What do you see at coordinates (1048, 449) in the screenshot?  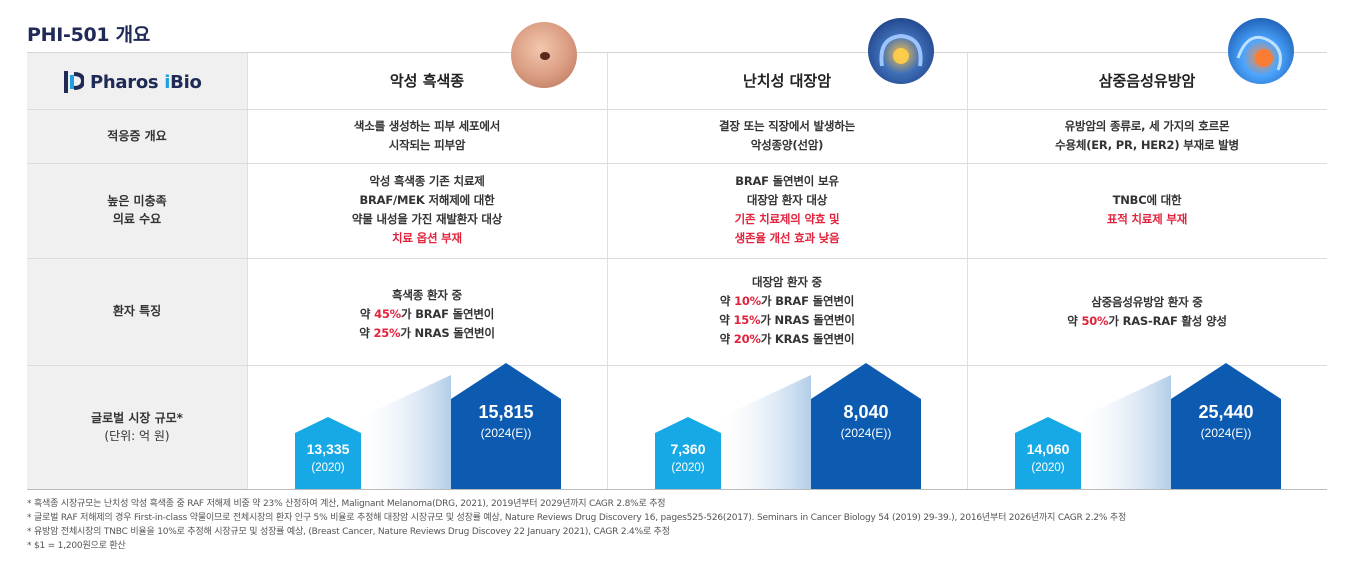 I see `value-label-2020: 14,060` at bounding box center [1048, 449].